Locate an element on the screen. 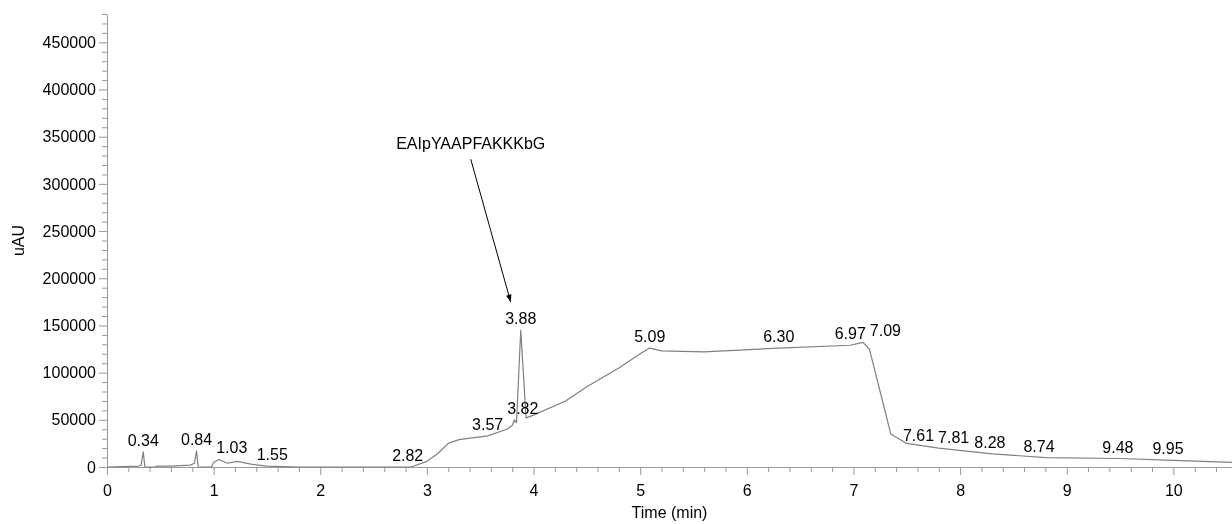  annotation: 3.88 is located at coordinates (521, 319).